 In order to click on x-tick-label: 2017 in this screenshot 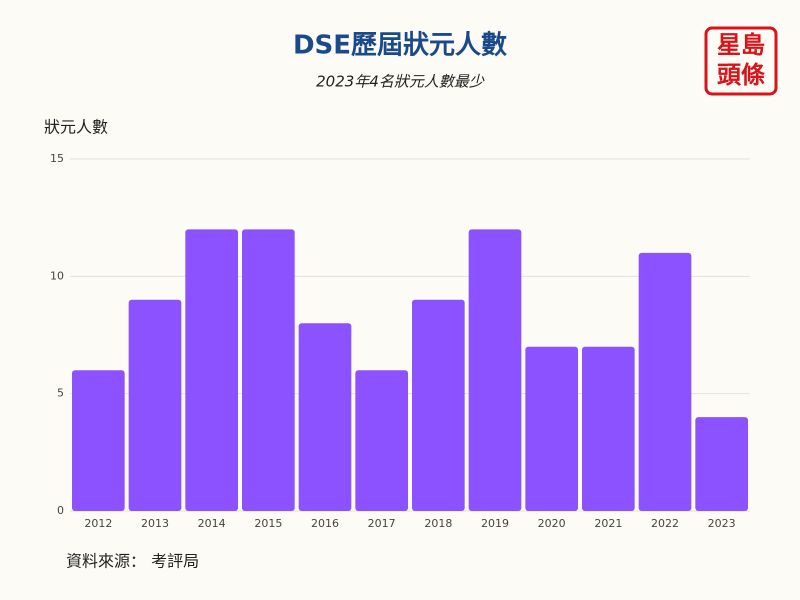, I will do `click(382, 523)`.